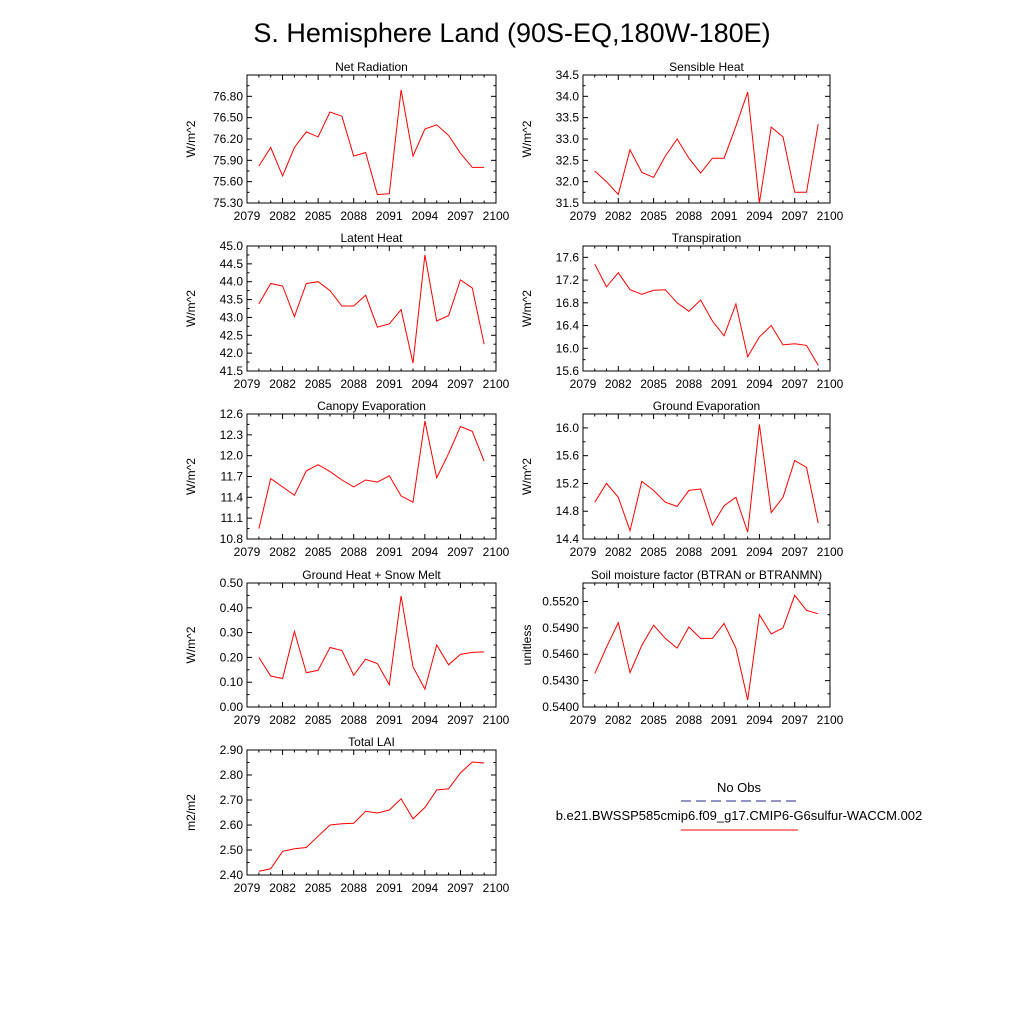 The image size is (1024, 1024). I want to click on y-tick-label: 45.0, so click(232, 246).